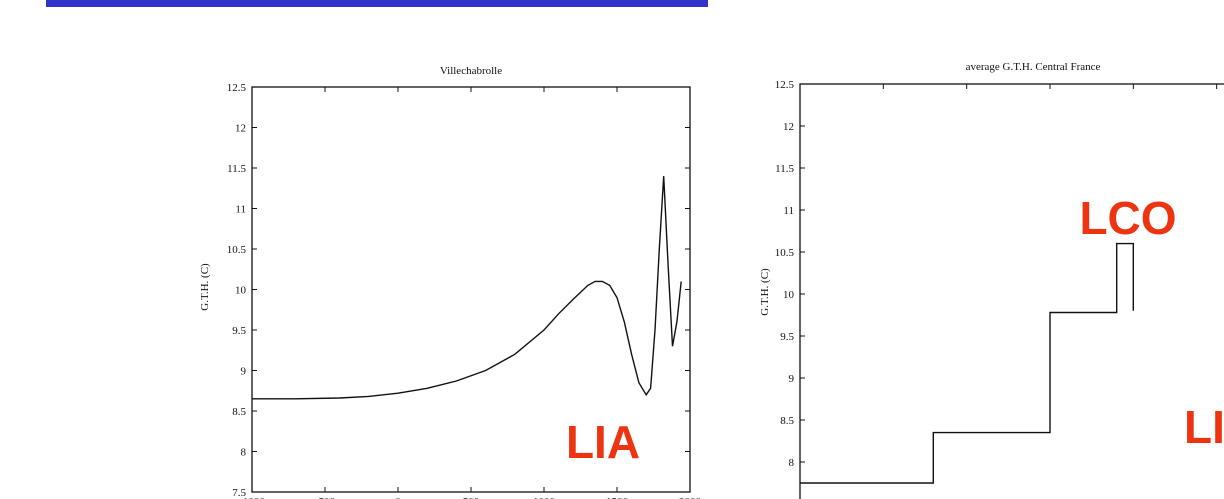  I want to click on x-tick-label: -1000, so click(252, 497).